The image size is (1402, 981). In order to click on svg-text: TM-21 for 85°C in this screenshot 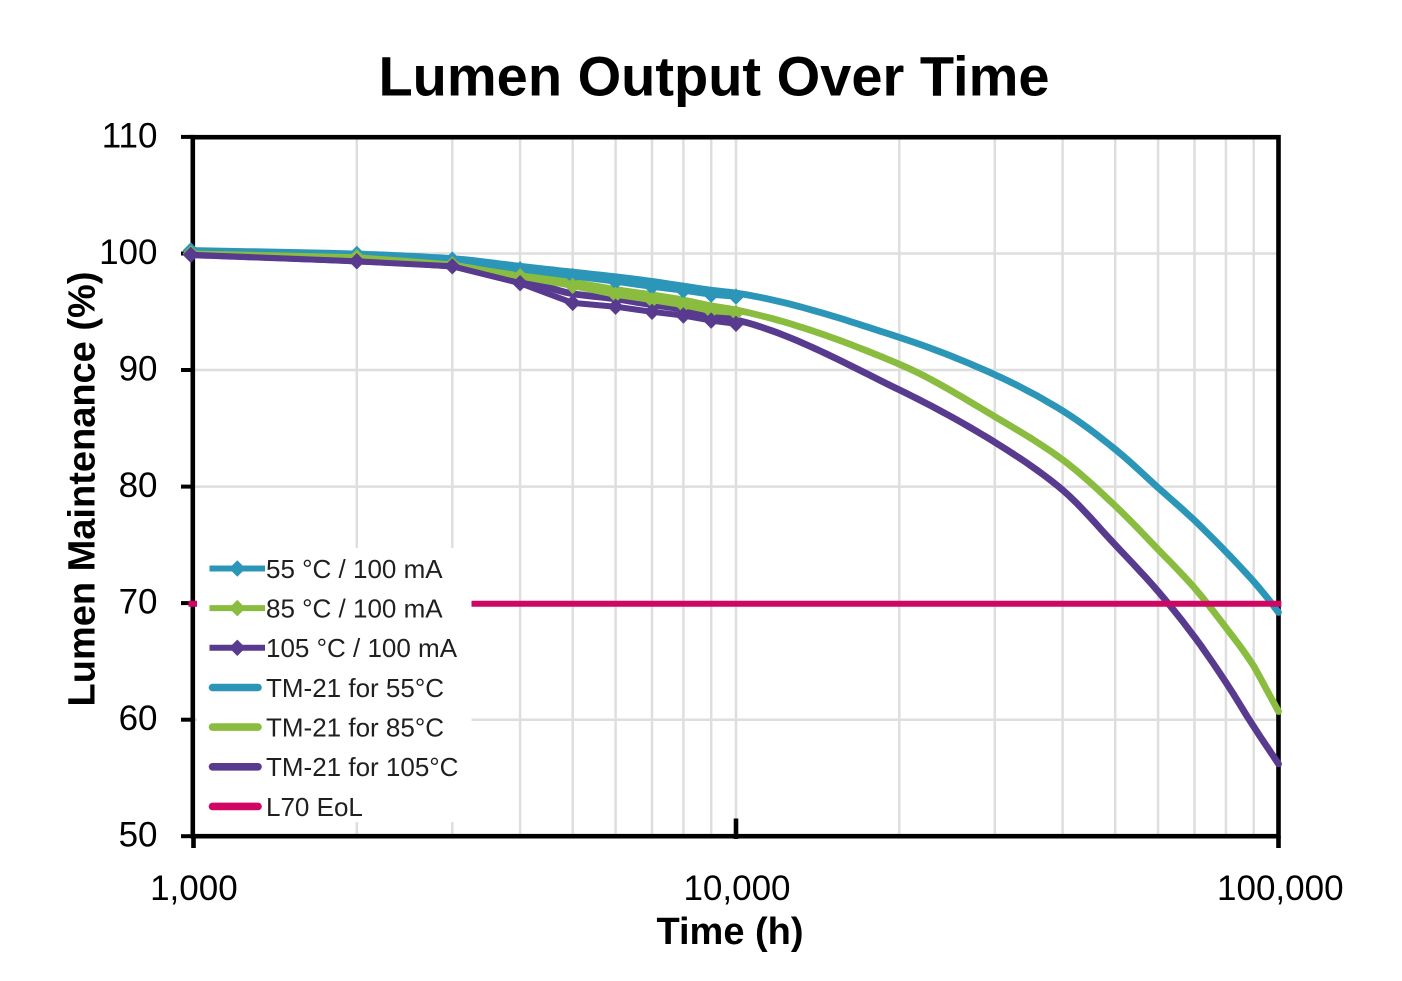, I will do `click(355, 728)`.